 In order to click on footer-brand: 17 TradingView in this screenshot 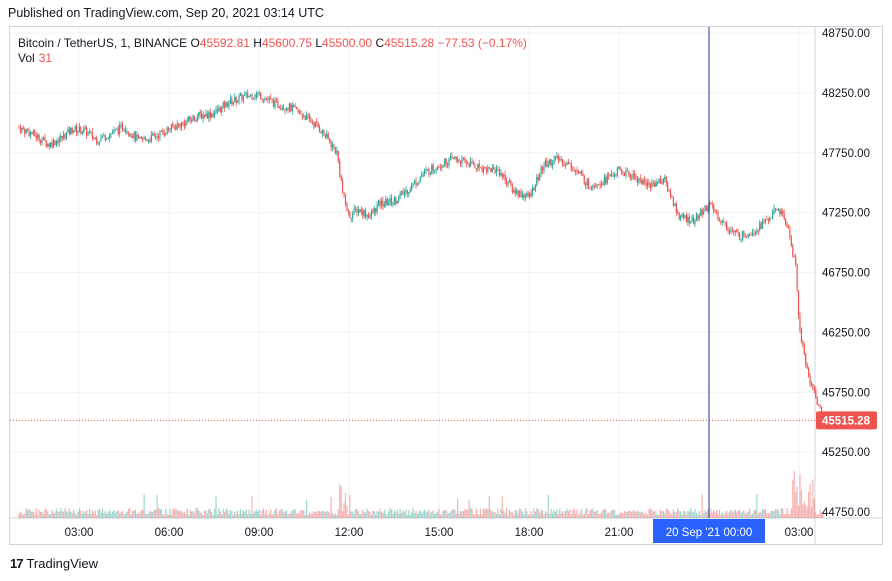, I will do `click(54, 563)`.